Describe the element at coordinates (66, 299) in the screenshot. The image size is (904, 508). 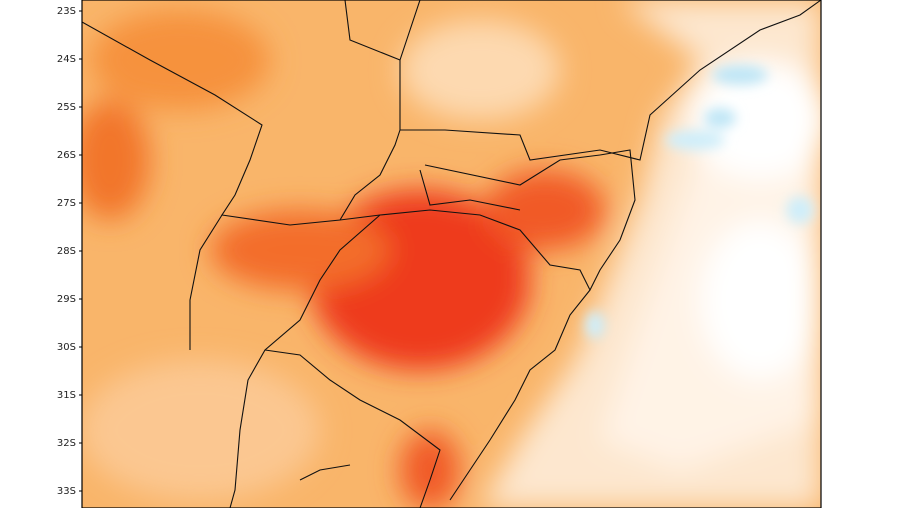
I see `latitude-label: 29S` at that location.